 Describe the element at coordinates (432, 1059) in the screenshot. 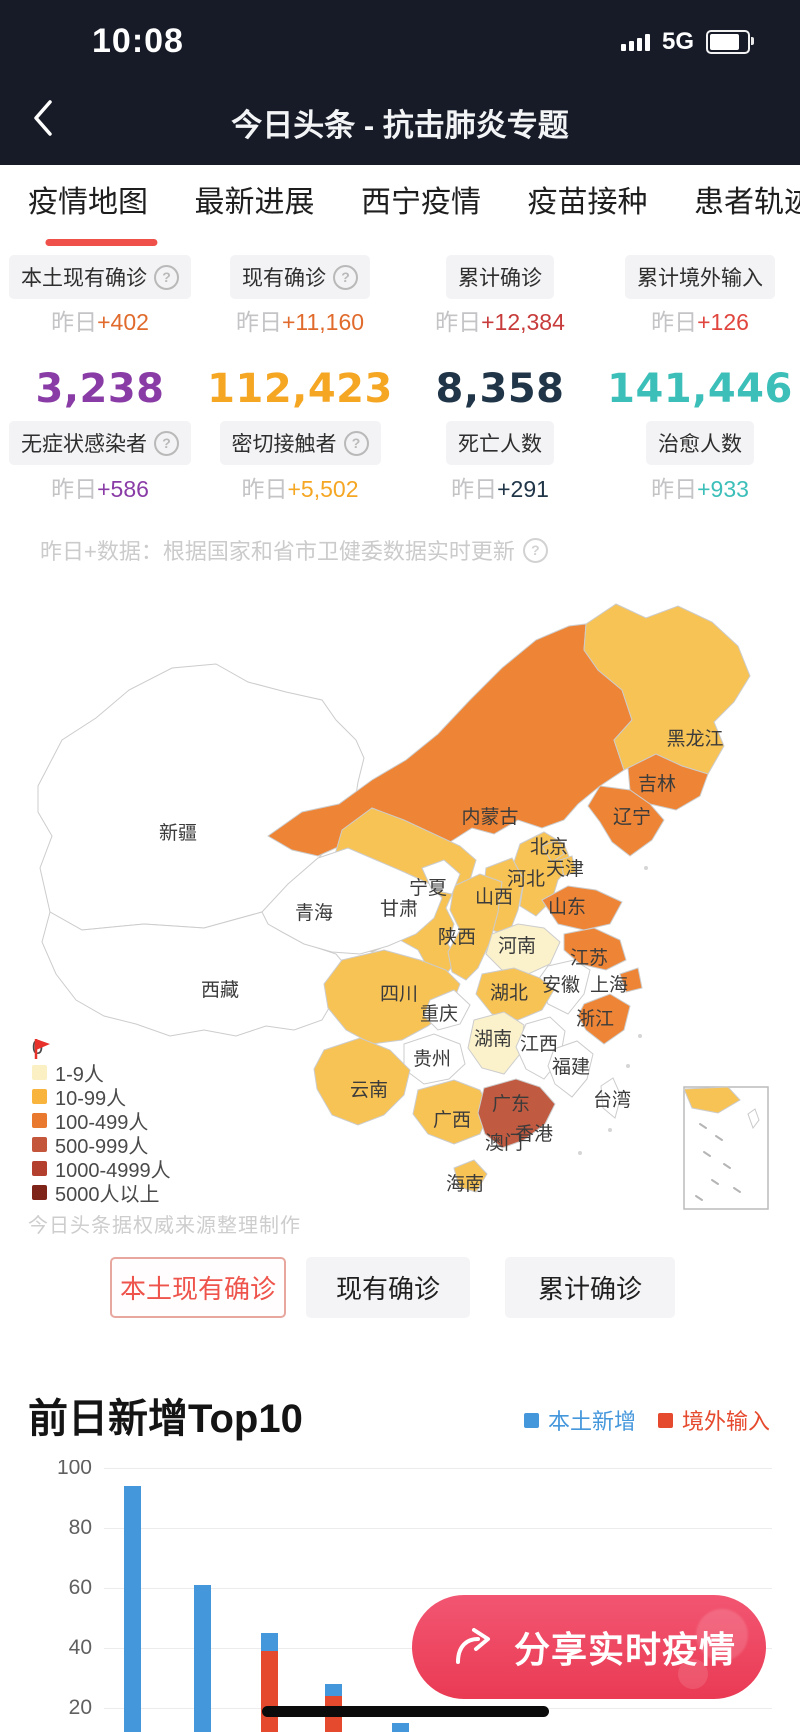

I see `province-label: 贵州` at that location.